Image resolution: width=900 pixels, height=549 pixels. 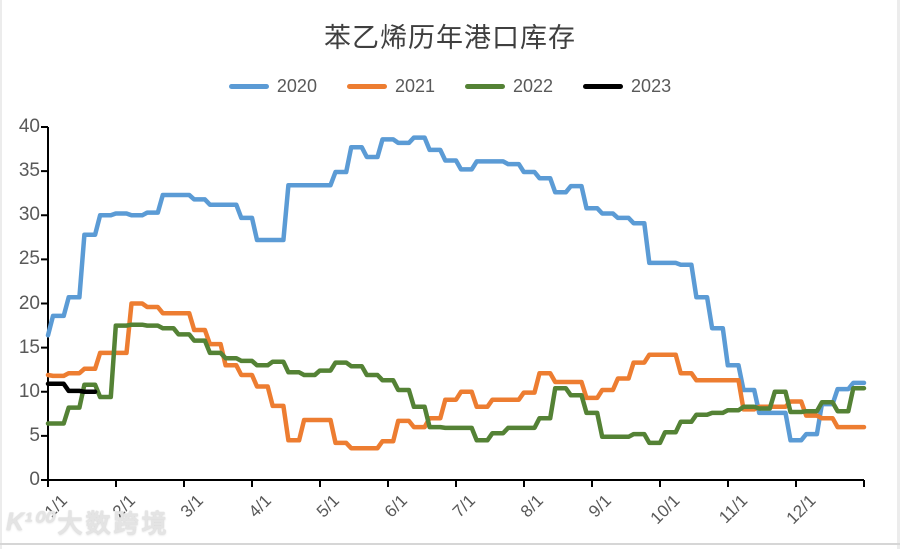 What do you see at coordinates (509, 86) in the screenshot?
I see `legend-item-2022: 2022` at bounding box center [509, 86].